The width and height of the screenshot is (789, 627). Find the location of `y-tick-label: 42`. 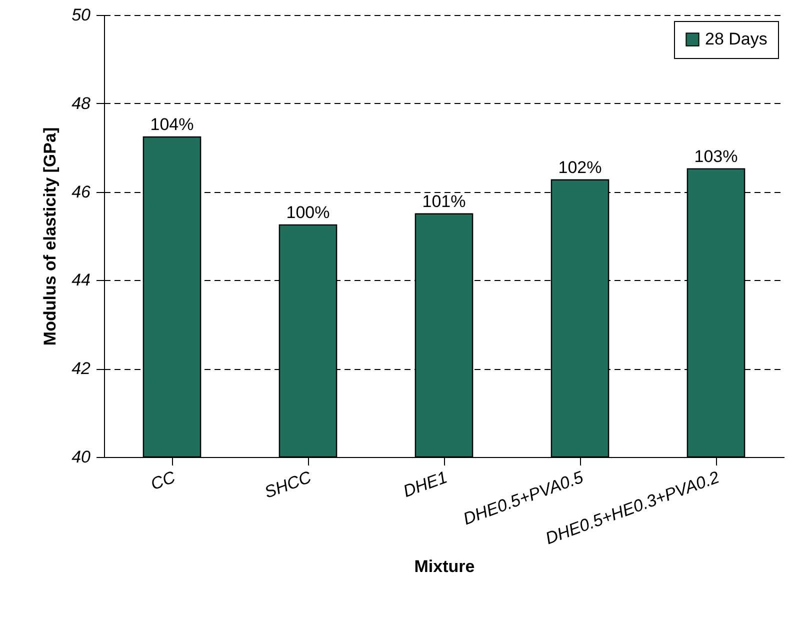

y-tick-label: 42 is located at coordinates (82, 368).